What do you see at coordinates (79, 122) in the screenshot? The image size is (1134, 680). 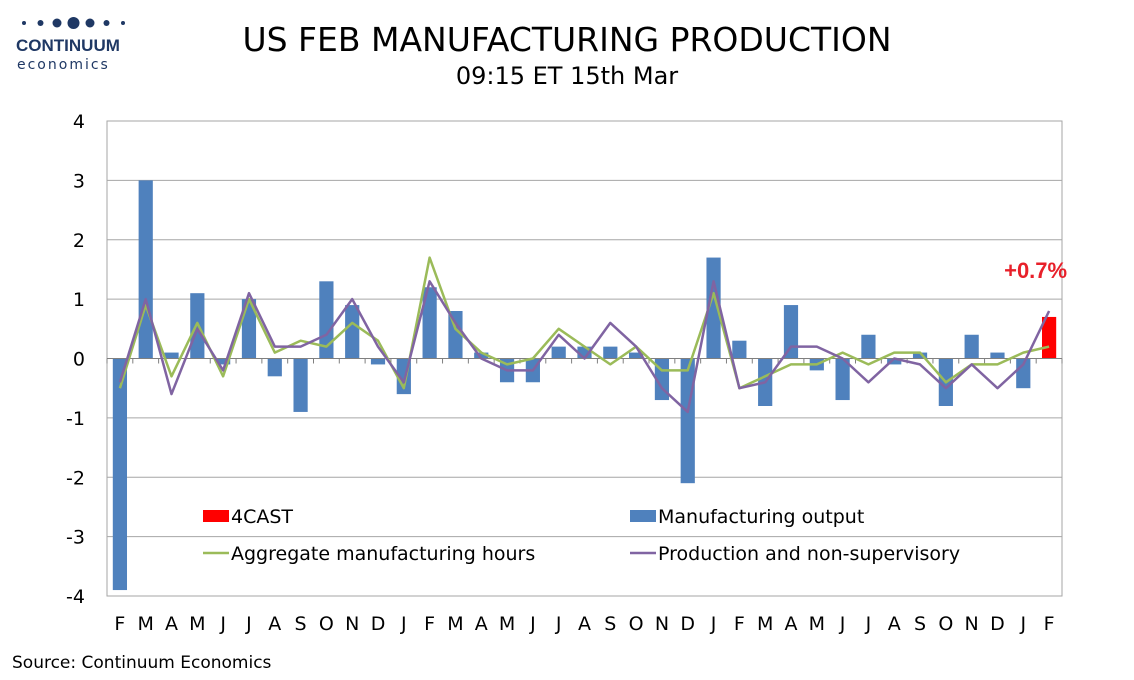 I see `y-tick-label: 4` at bounding box center [79, 122].